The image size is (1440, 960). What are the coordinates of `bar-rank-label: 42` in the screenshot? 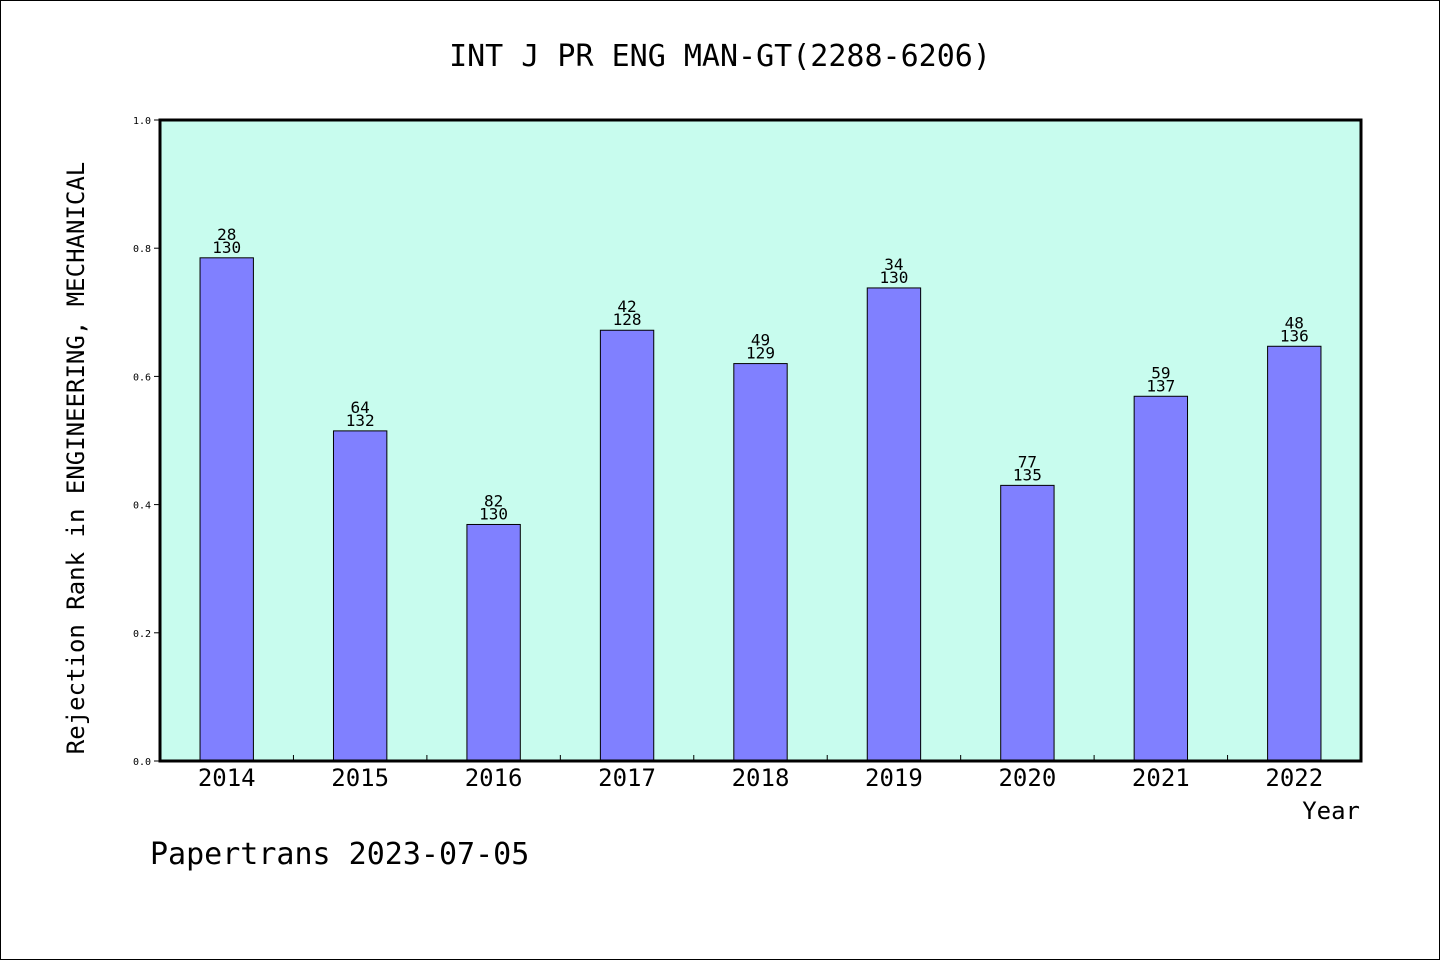 It's located at (626, 306).